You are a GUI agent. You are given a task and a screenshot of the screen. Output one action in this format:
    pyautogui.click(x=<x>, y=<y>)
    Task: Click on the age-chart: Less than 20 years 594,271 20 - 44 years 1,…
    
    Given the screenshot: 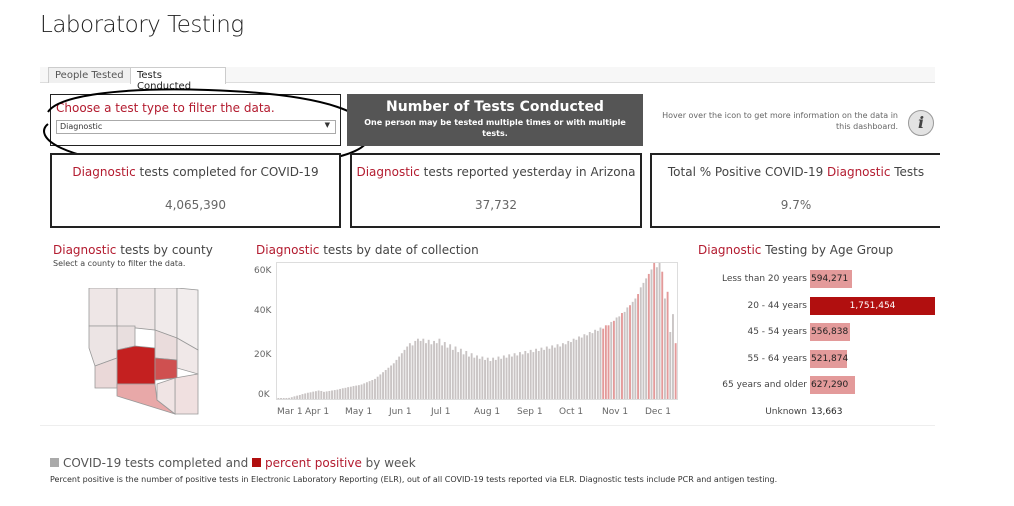 What is the action you would take?
    pyautogui.click(x=816, y=350)
    